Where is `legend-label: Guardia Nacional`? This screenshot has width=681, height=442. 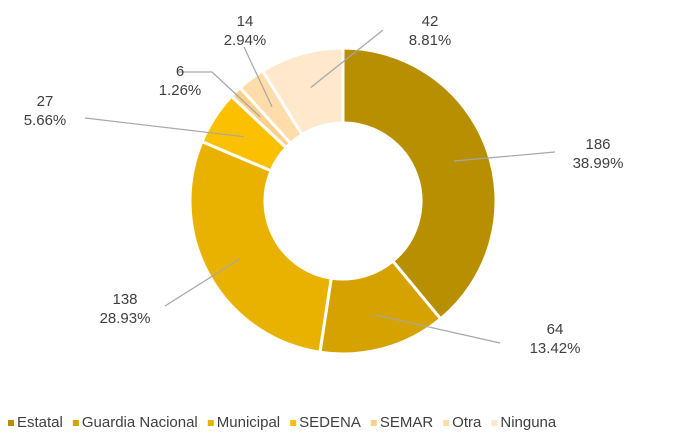 legend-label: Guardia Nacional is located at coordinates (140, 422).